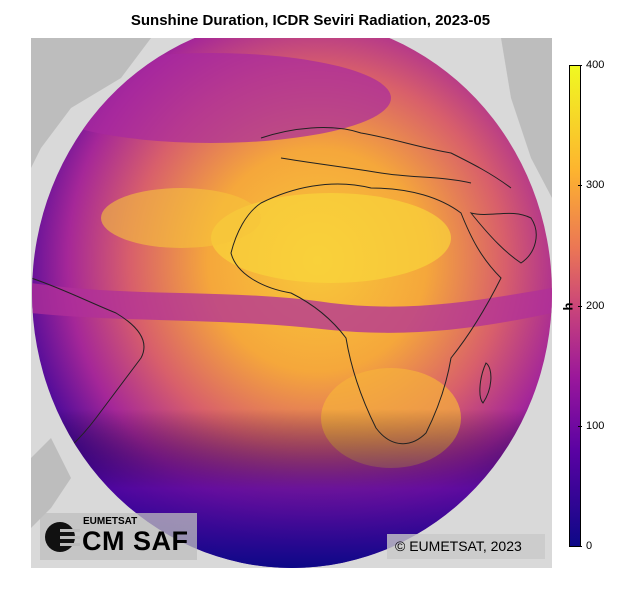  What do you see at coordinates (485, 383) in the screenshot?
I see `madagascar-coastline` at bounding box center [485, 383].